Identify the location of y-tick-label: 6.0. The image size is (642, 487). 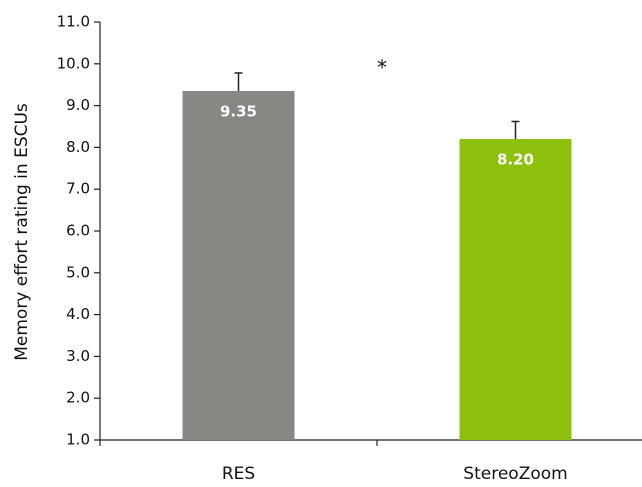
(78, 231).